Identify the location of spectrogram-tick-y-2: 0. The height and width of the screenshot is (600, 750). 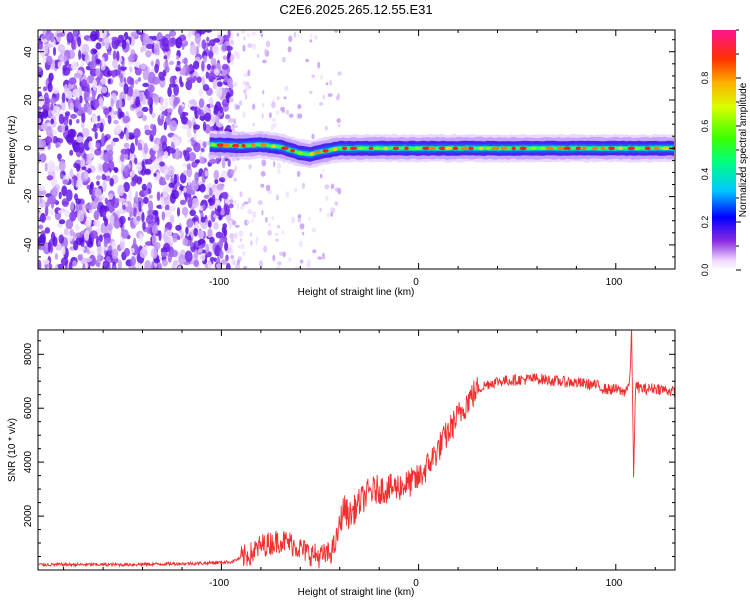
(28, 148).